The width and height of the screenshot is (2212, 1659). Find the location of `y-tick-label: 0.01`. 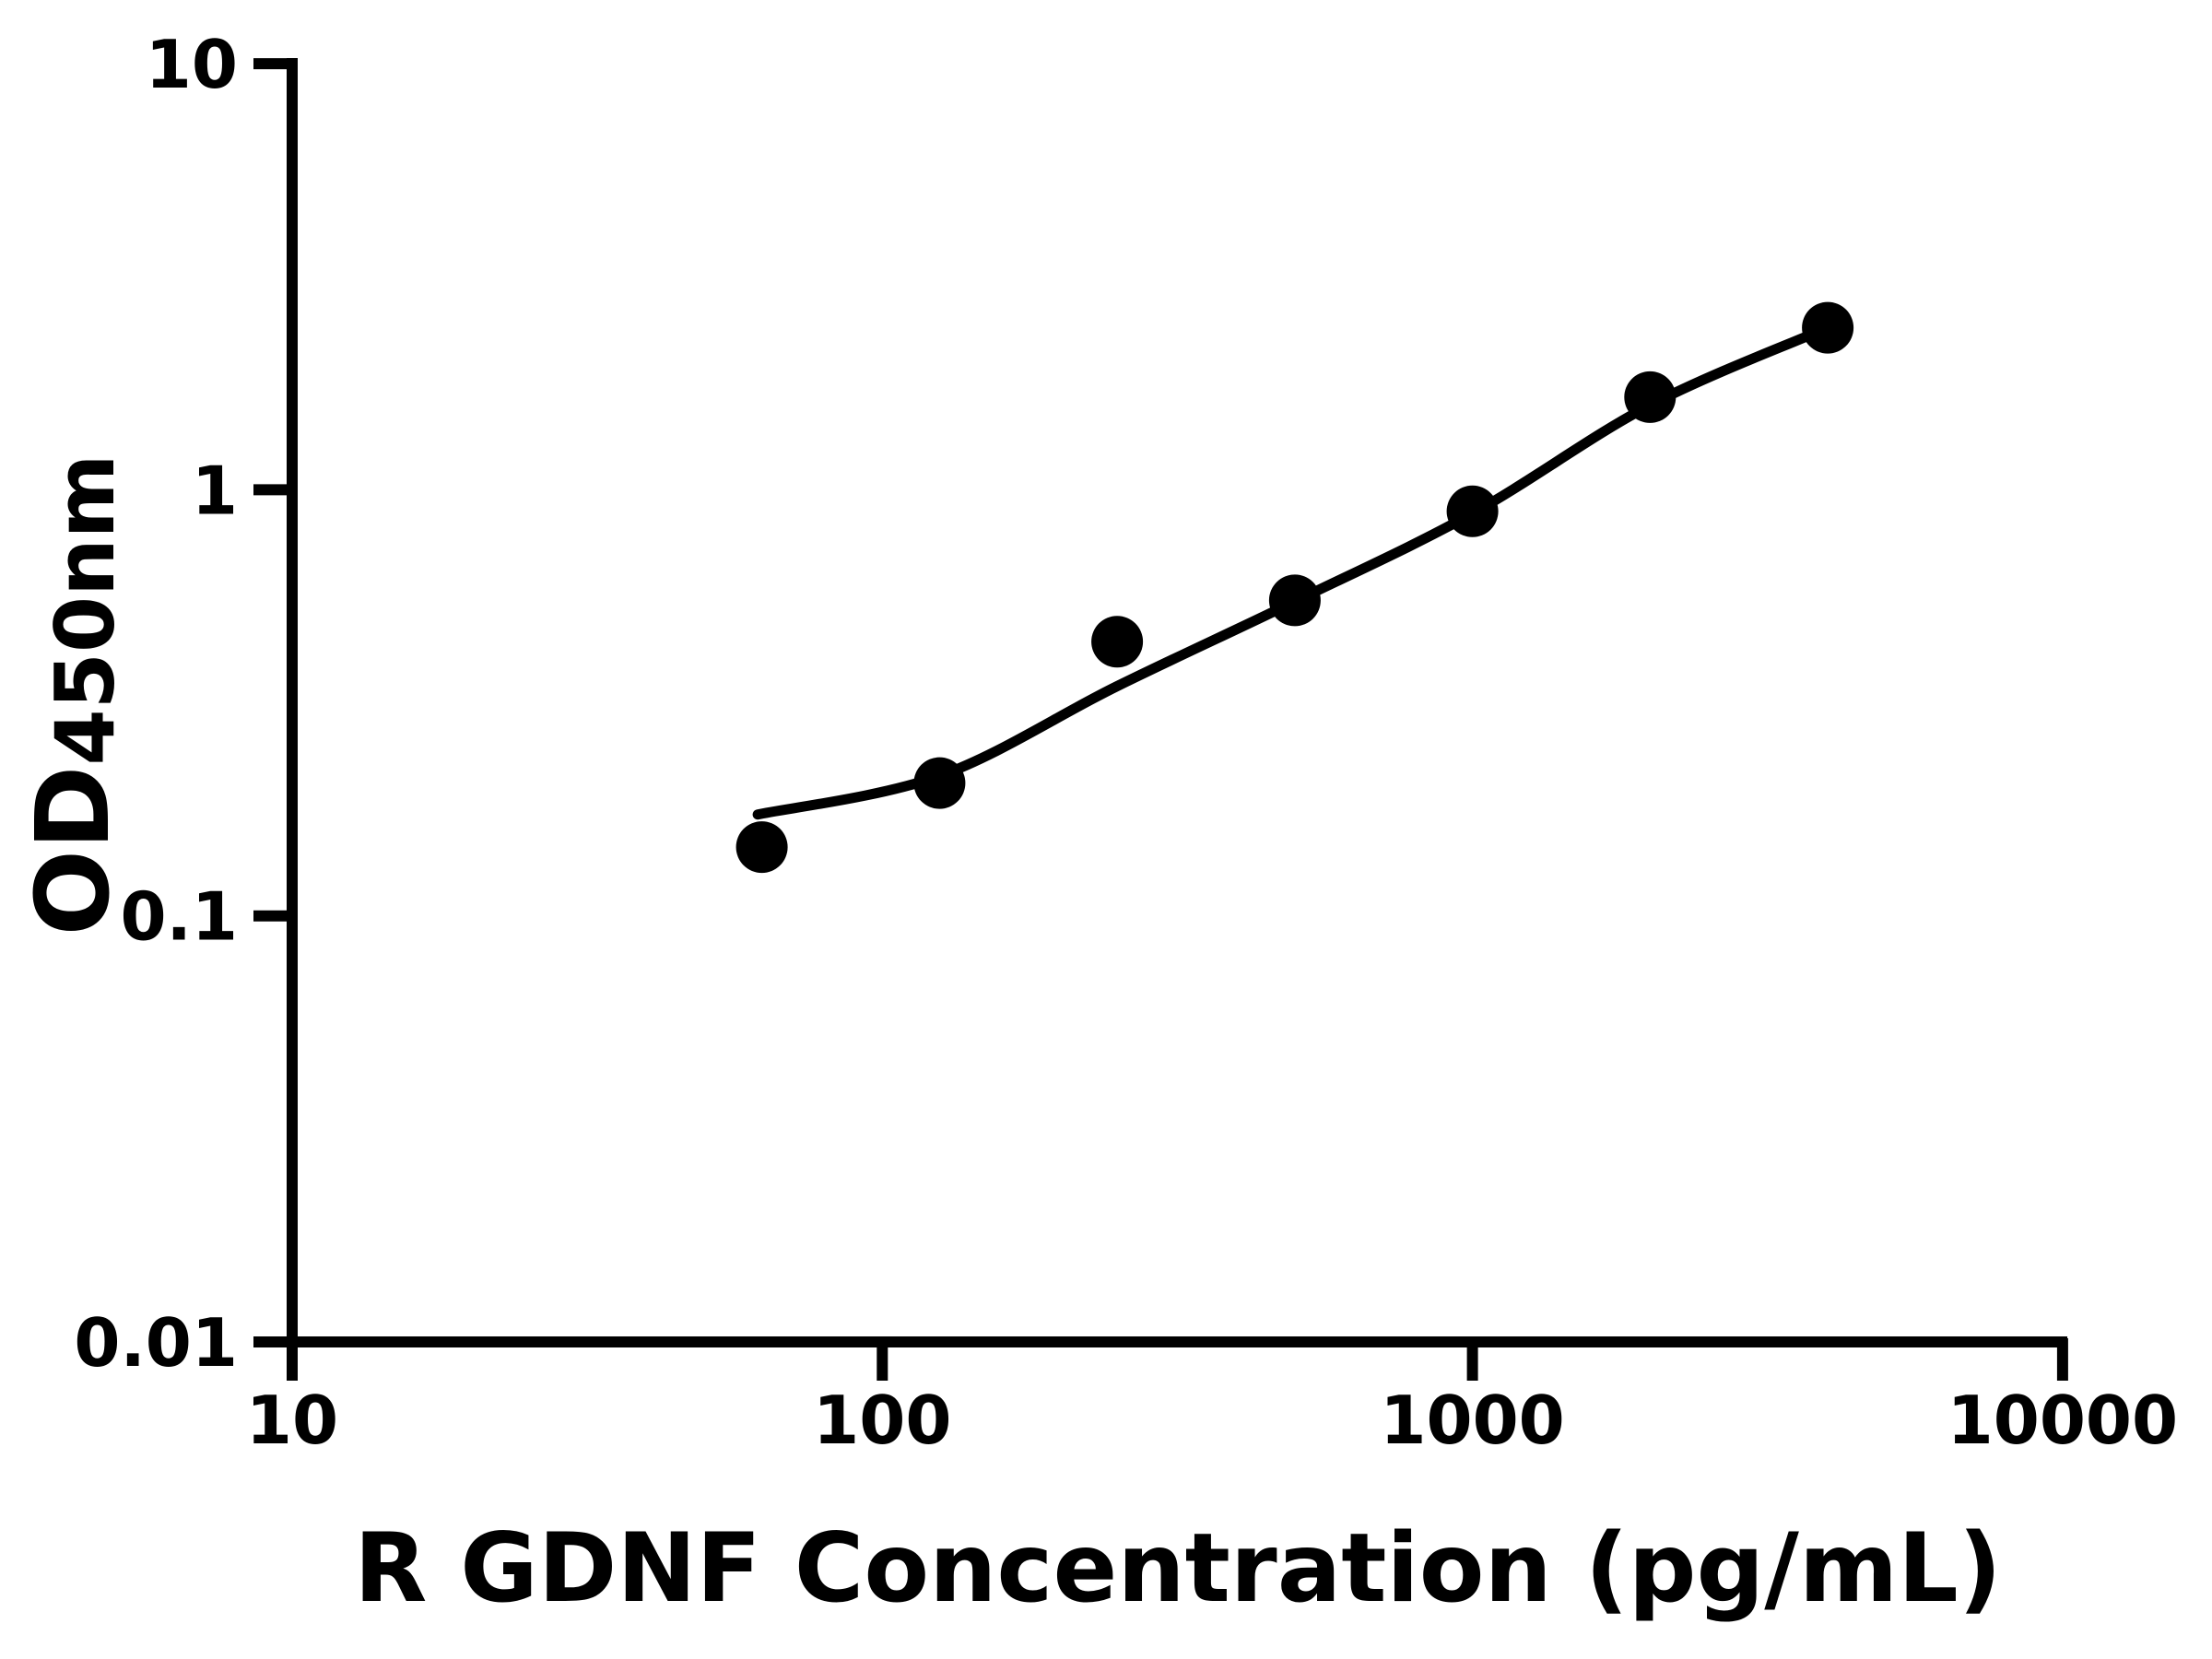

y-tick-label: 0.01 is located at coordinates (156, 1343).